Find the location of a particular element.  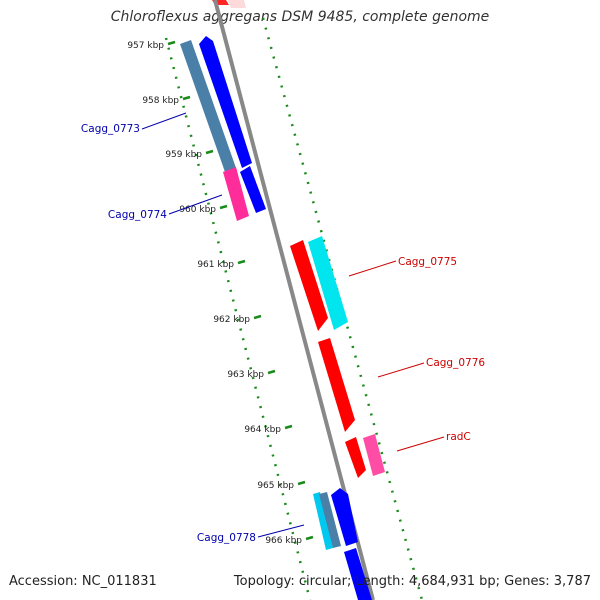

gene-cagg-0773-blue is located at coordinates (225, 102).